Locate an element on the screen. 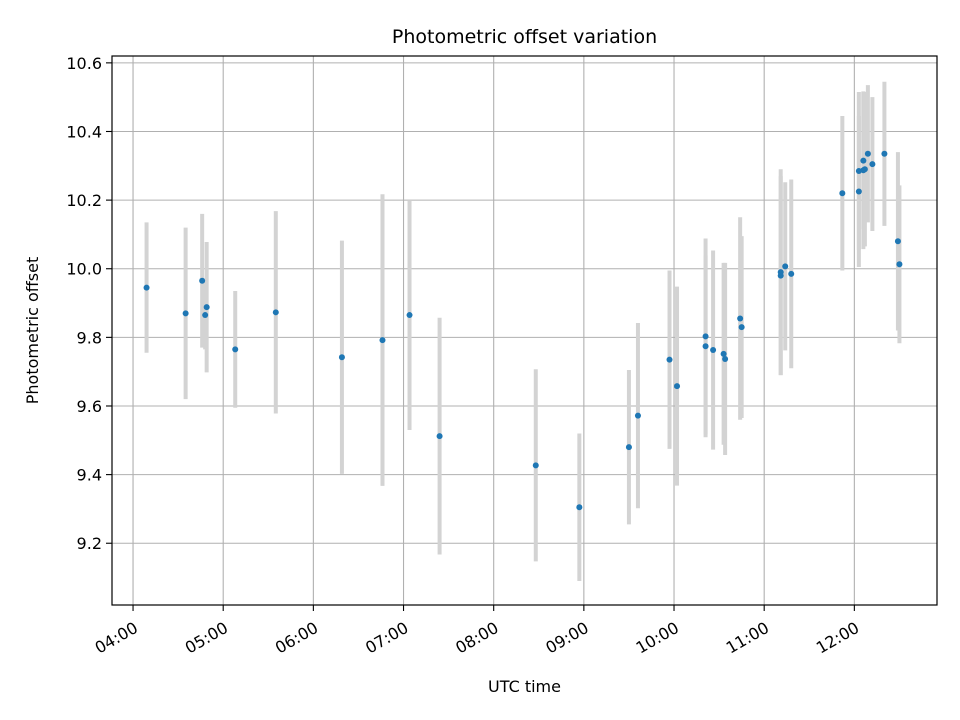  y-tick-label: 9.4 is located at coordinates (89, 475).